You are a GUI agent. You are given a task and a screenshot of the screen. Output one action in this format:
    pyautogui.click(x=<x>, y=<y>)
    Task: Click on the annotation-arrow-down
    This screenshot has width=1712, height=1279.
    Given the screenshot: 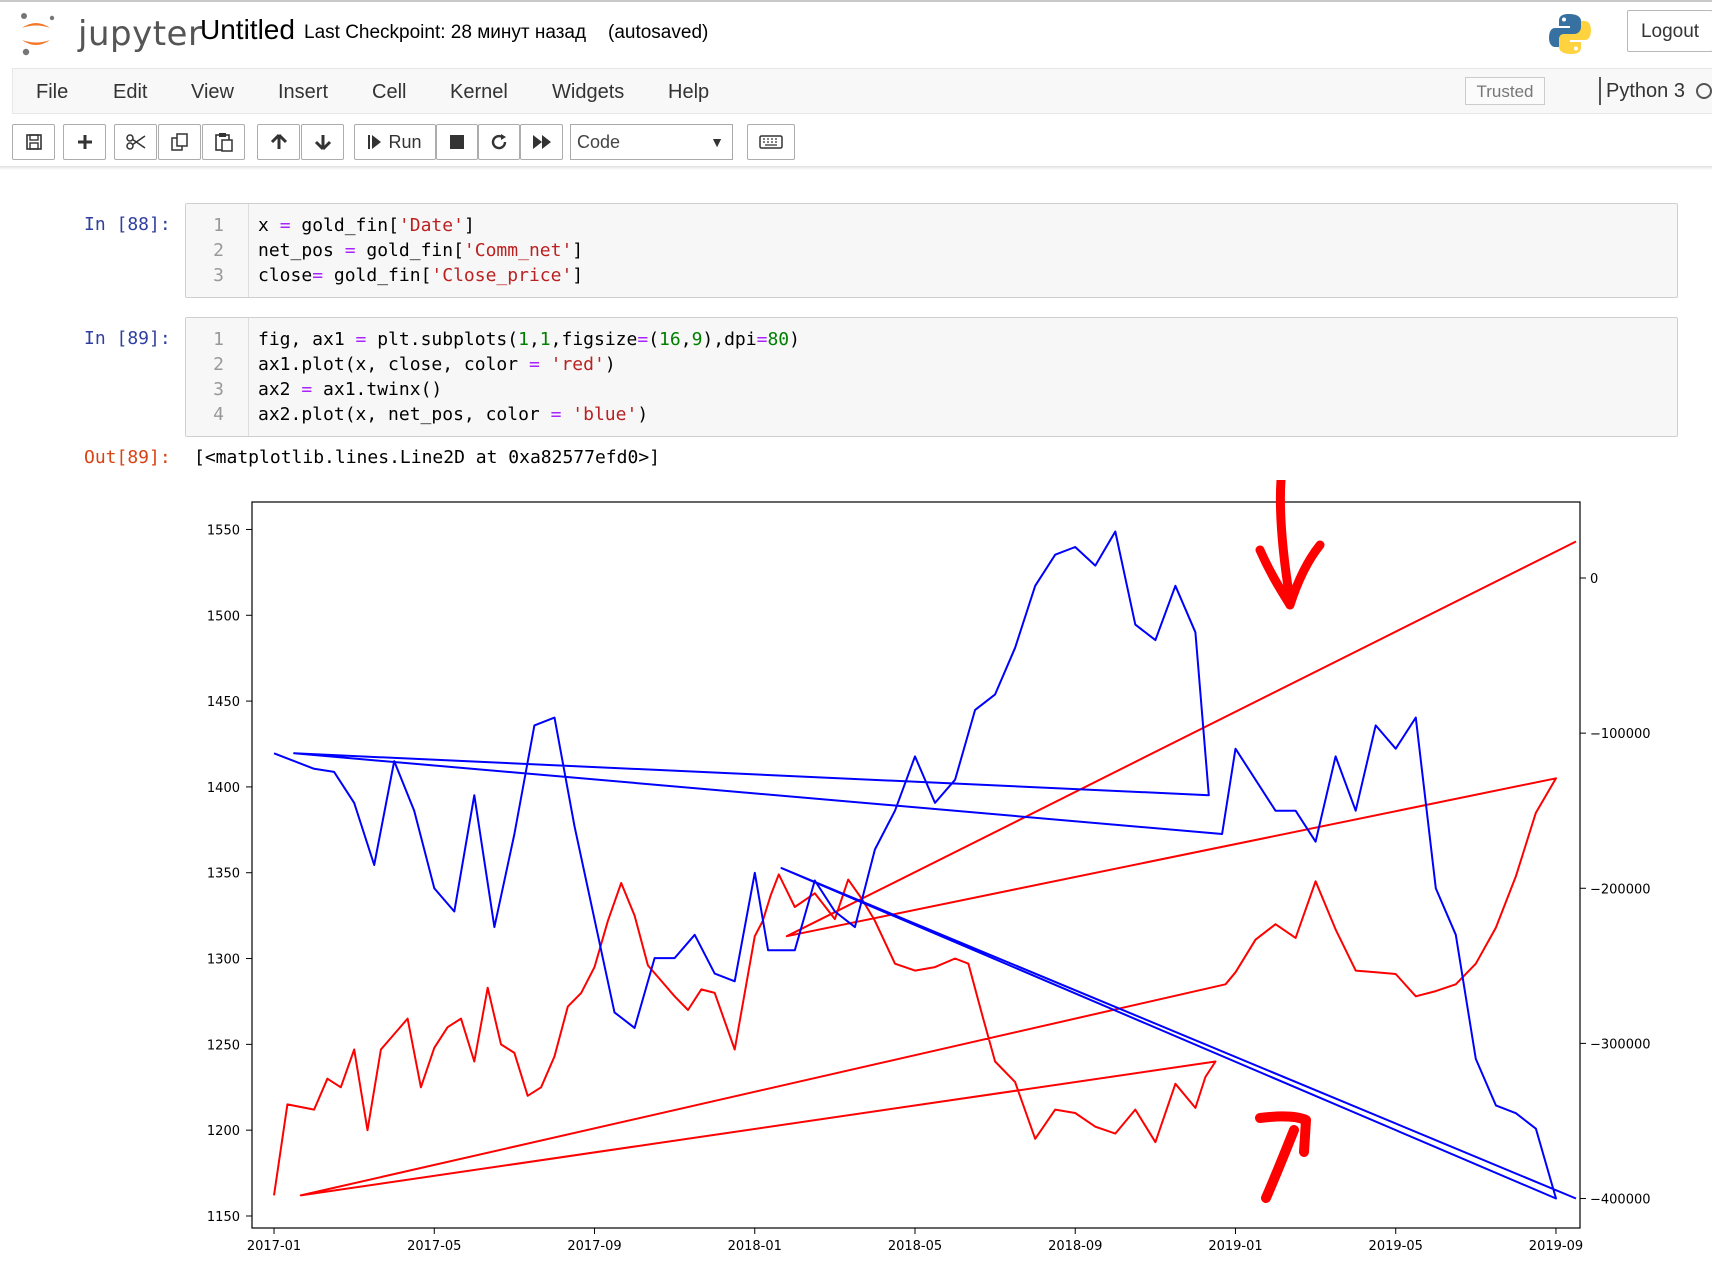 What is the action you would take?
    pyautogui.click(x=1290, y=545)
    